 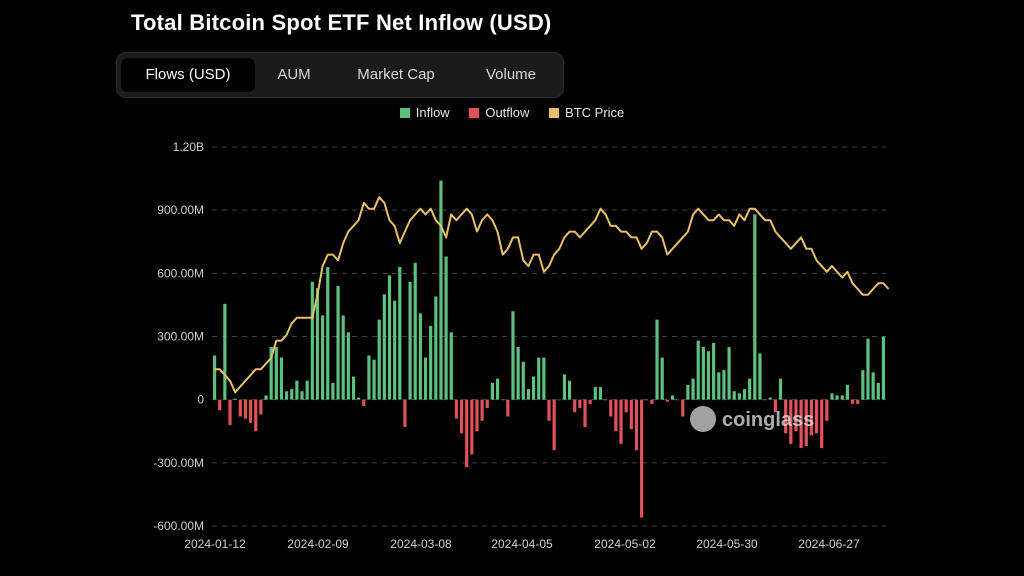 What do you see at coordinates (318, 544) in the screenshot?
I see `x-tick-label: 2024-02-09` at bounding box center [318, 544].